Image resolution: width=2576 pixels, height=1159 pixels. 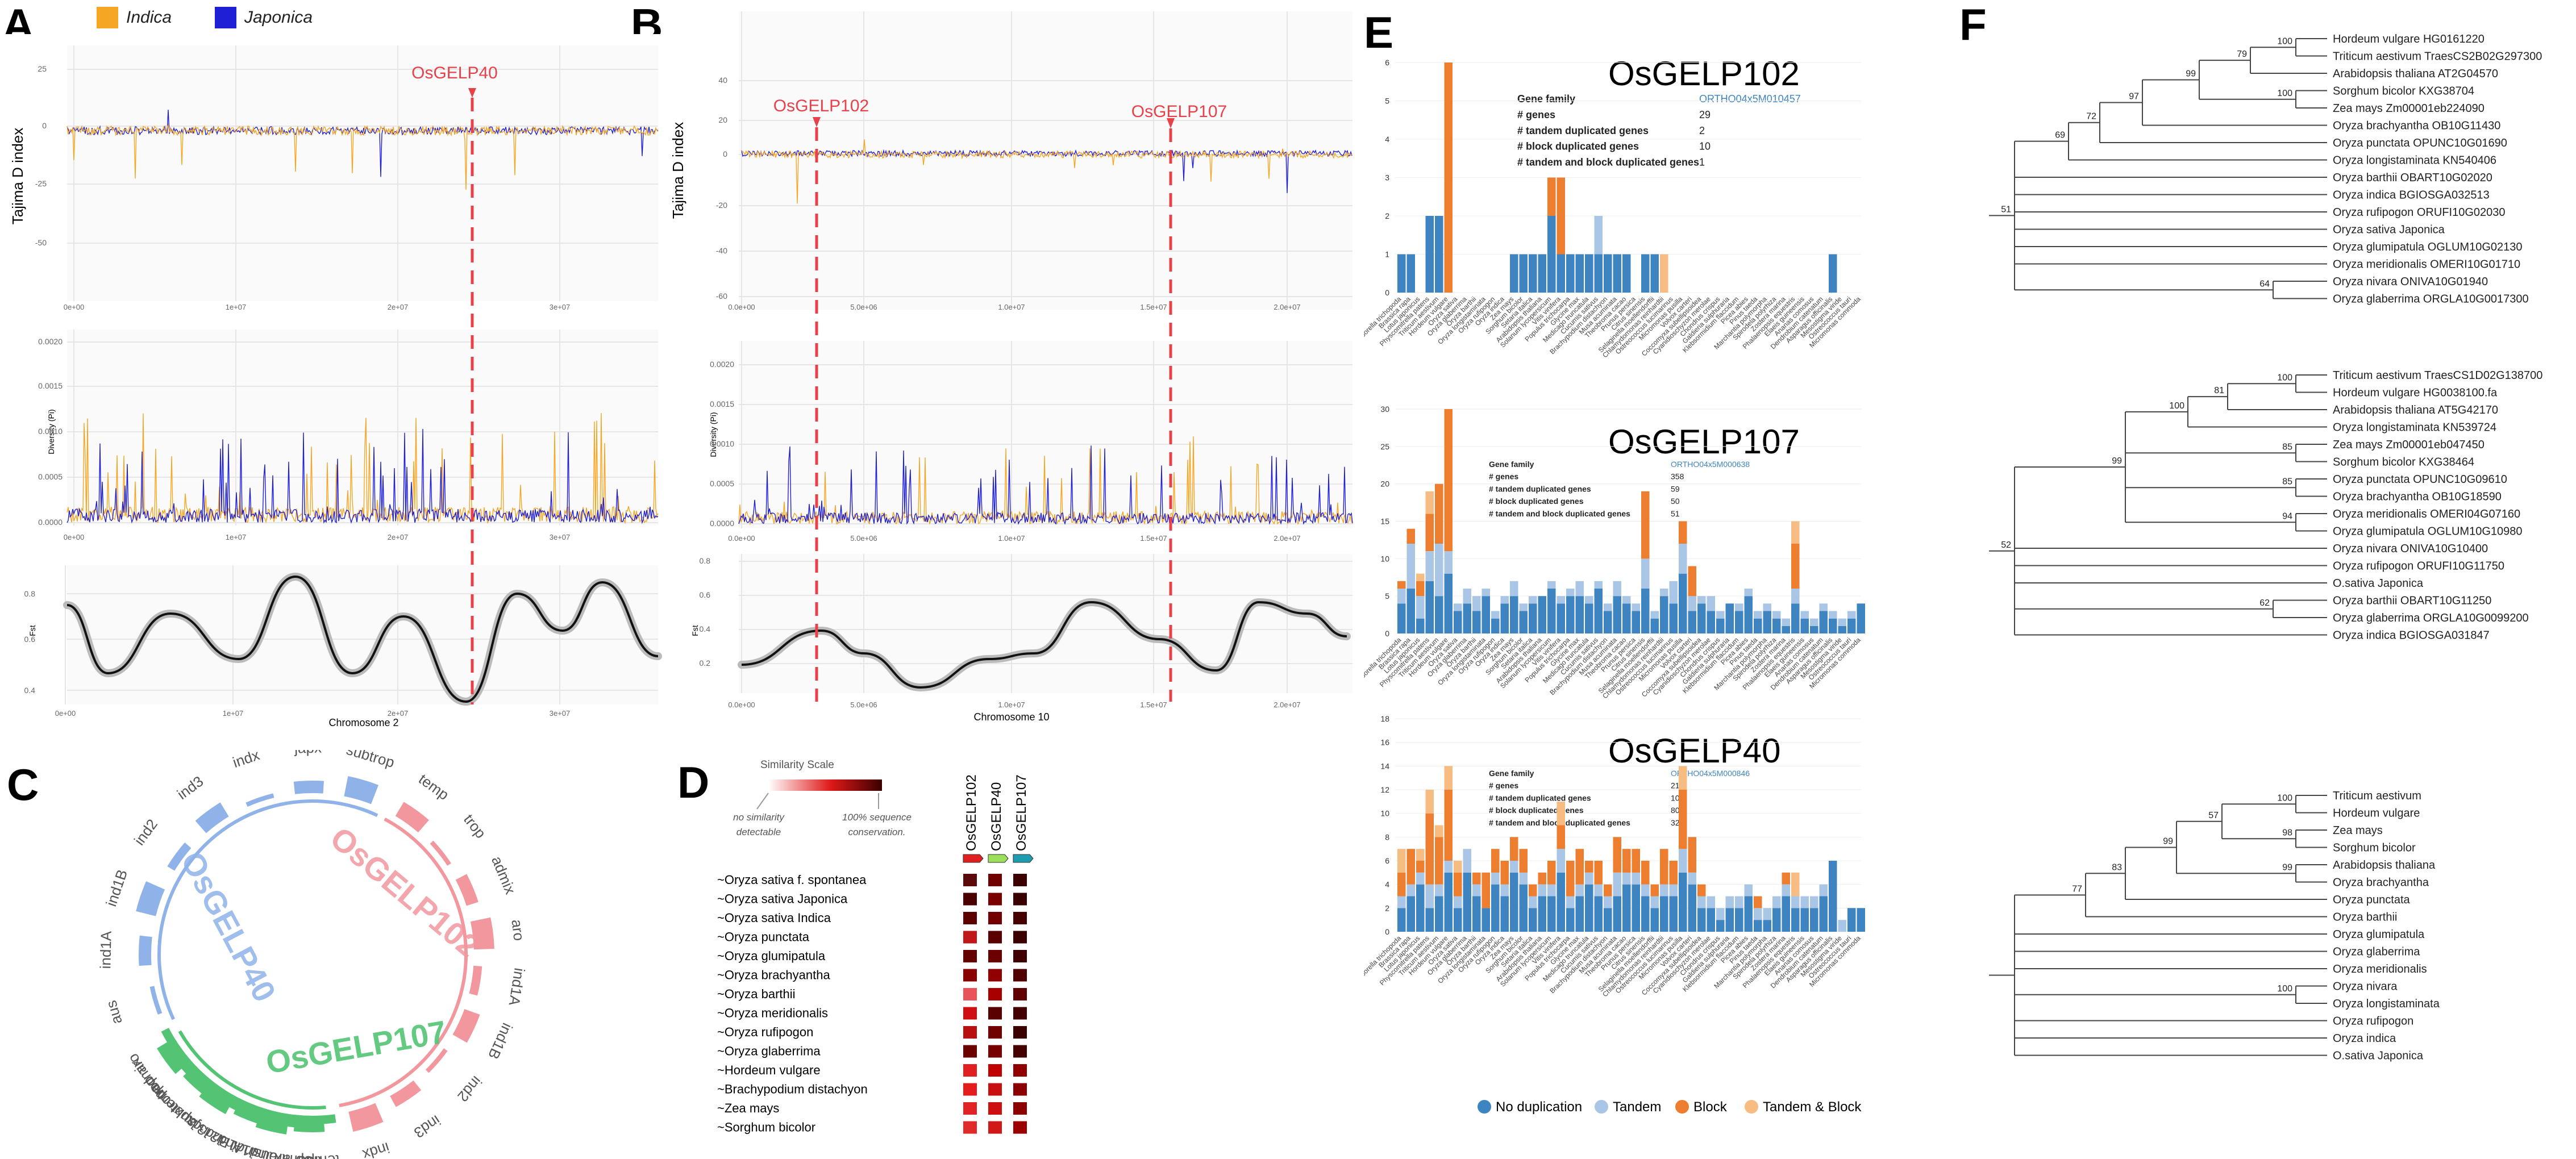 What do you see at coordinates (398, 713) in the screenshot?
I see `x-tick-label: 2e+07` at bounding box center [398, 713].